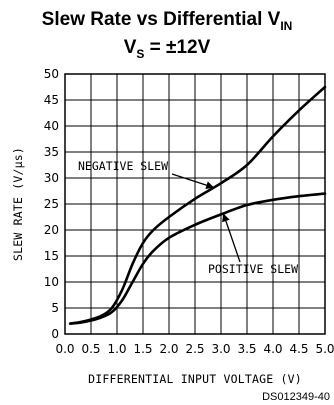 This screenshot has width=334, height=405. I want to click on y-tick-label: 25, so click(51, 204).